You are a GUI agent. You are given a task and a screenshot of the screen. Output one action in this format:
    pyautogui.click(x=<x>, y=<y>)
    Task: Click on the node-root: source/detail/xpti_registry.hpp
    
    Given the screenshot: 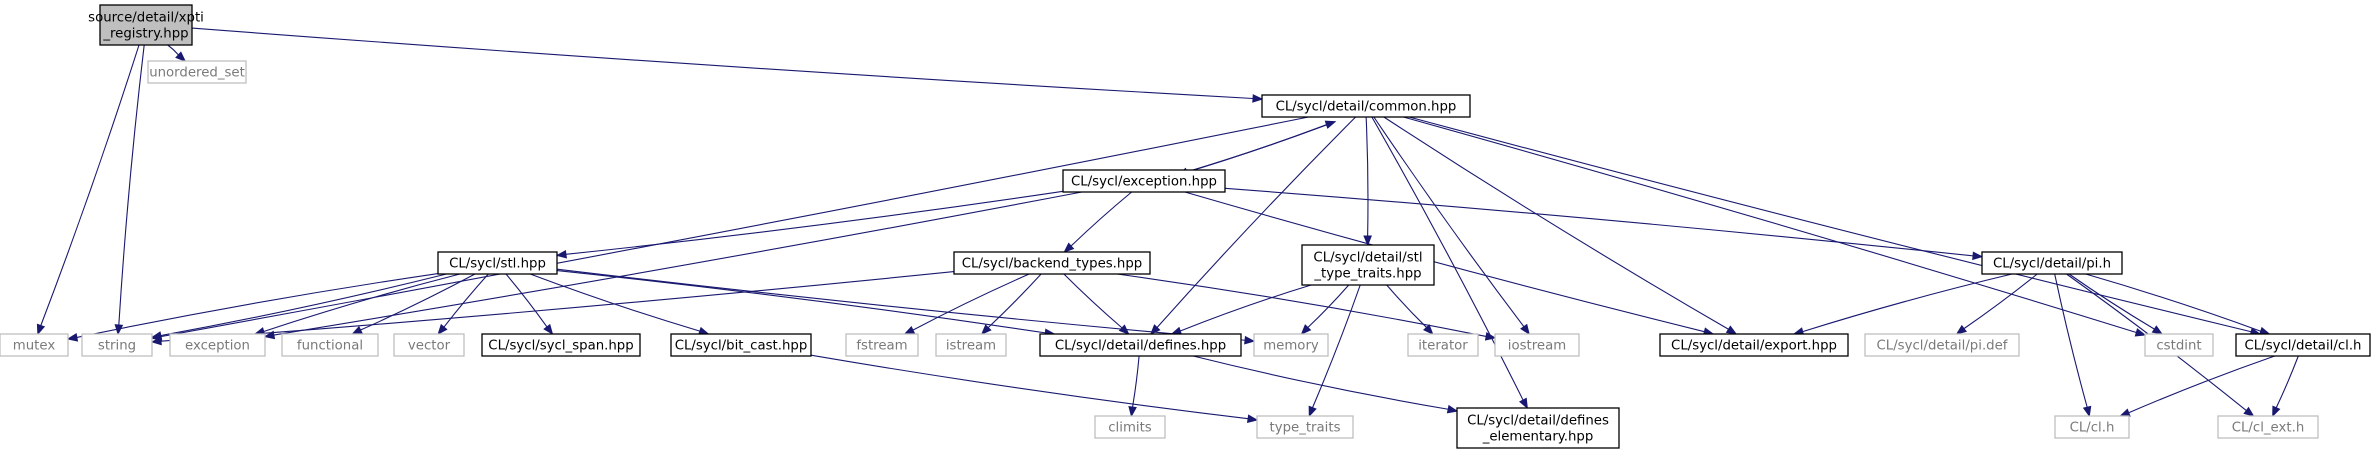 What is the action you would take?
    pyautogui.click(x=146, y=25)
    